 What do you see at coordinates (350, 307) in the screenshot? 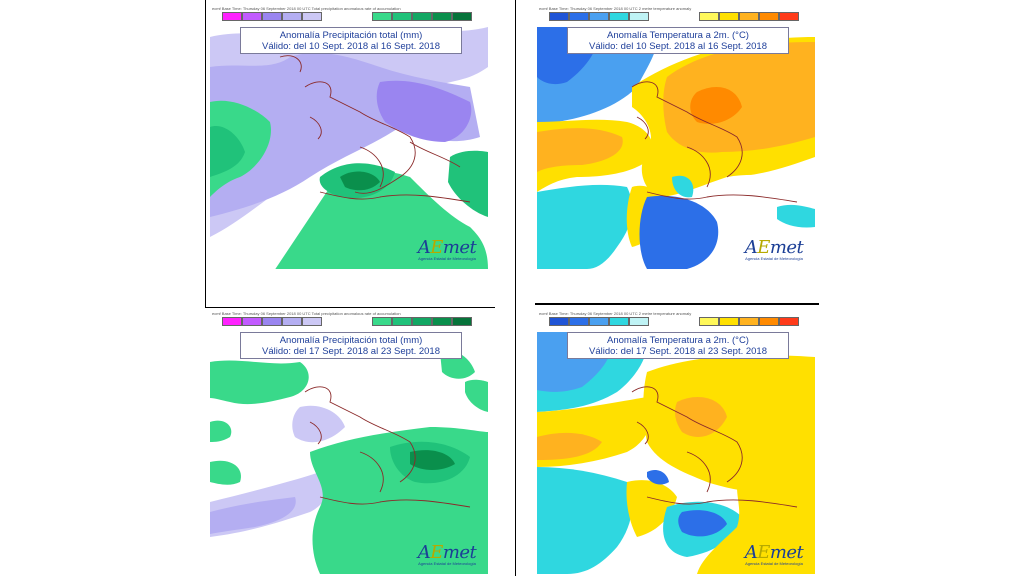
I see `frame-bottom-border` at bounding box center [350, 307].